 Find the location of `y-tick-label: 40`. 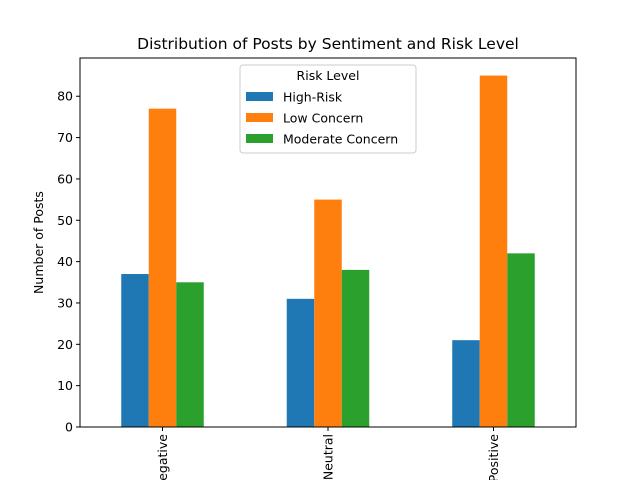

y-tick-label: 40 is located at coordinates (65, 261).